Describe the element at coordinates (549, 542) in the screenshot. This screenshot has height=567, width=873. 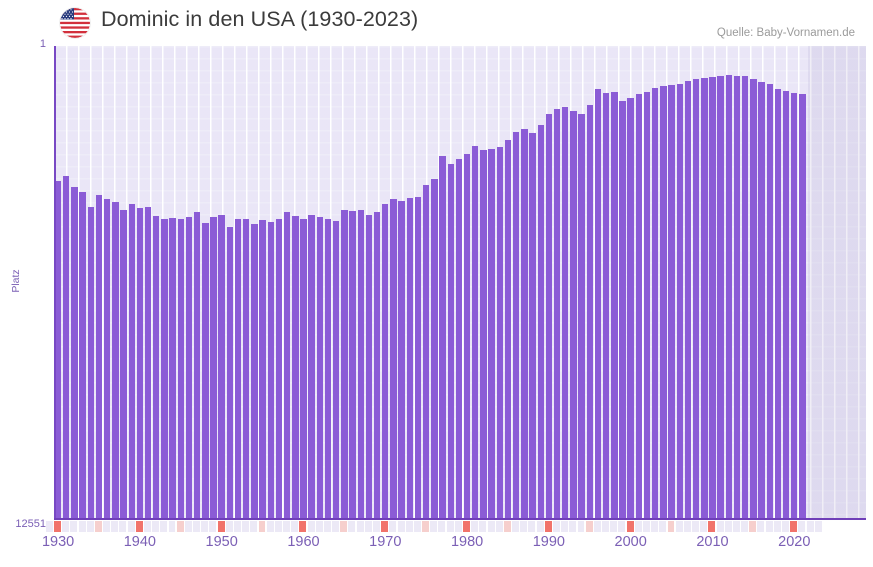
I see `x-axis-tick-label: 1990` at that location.